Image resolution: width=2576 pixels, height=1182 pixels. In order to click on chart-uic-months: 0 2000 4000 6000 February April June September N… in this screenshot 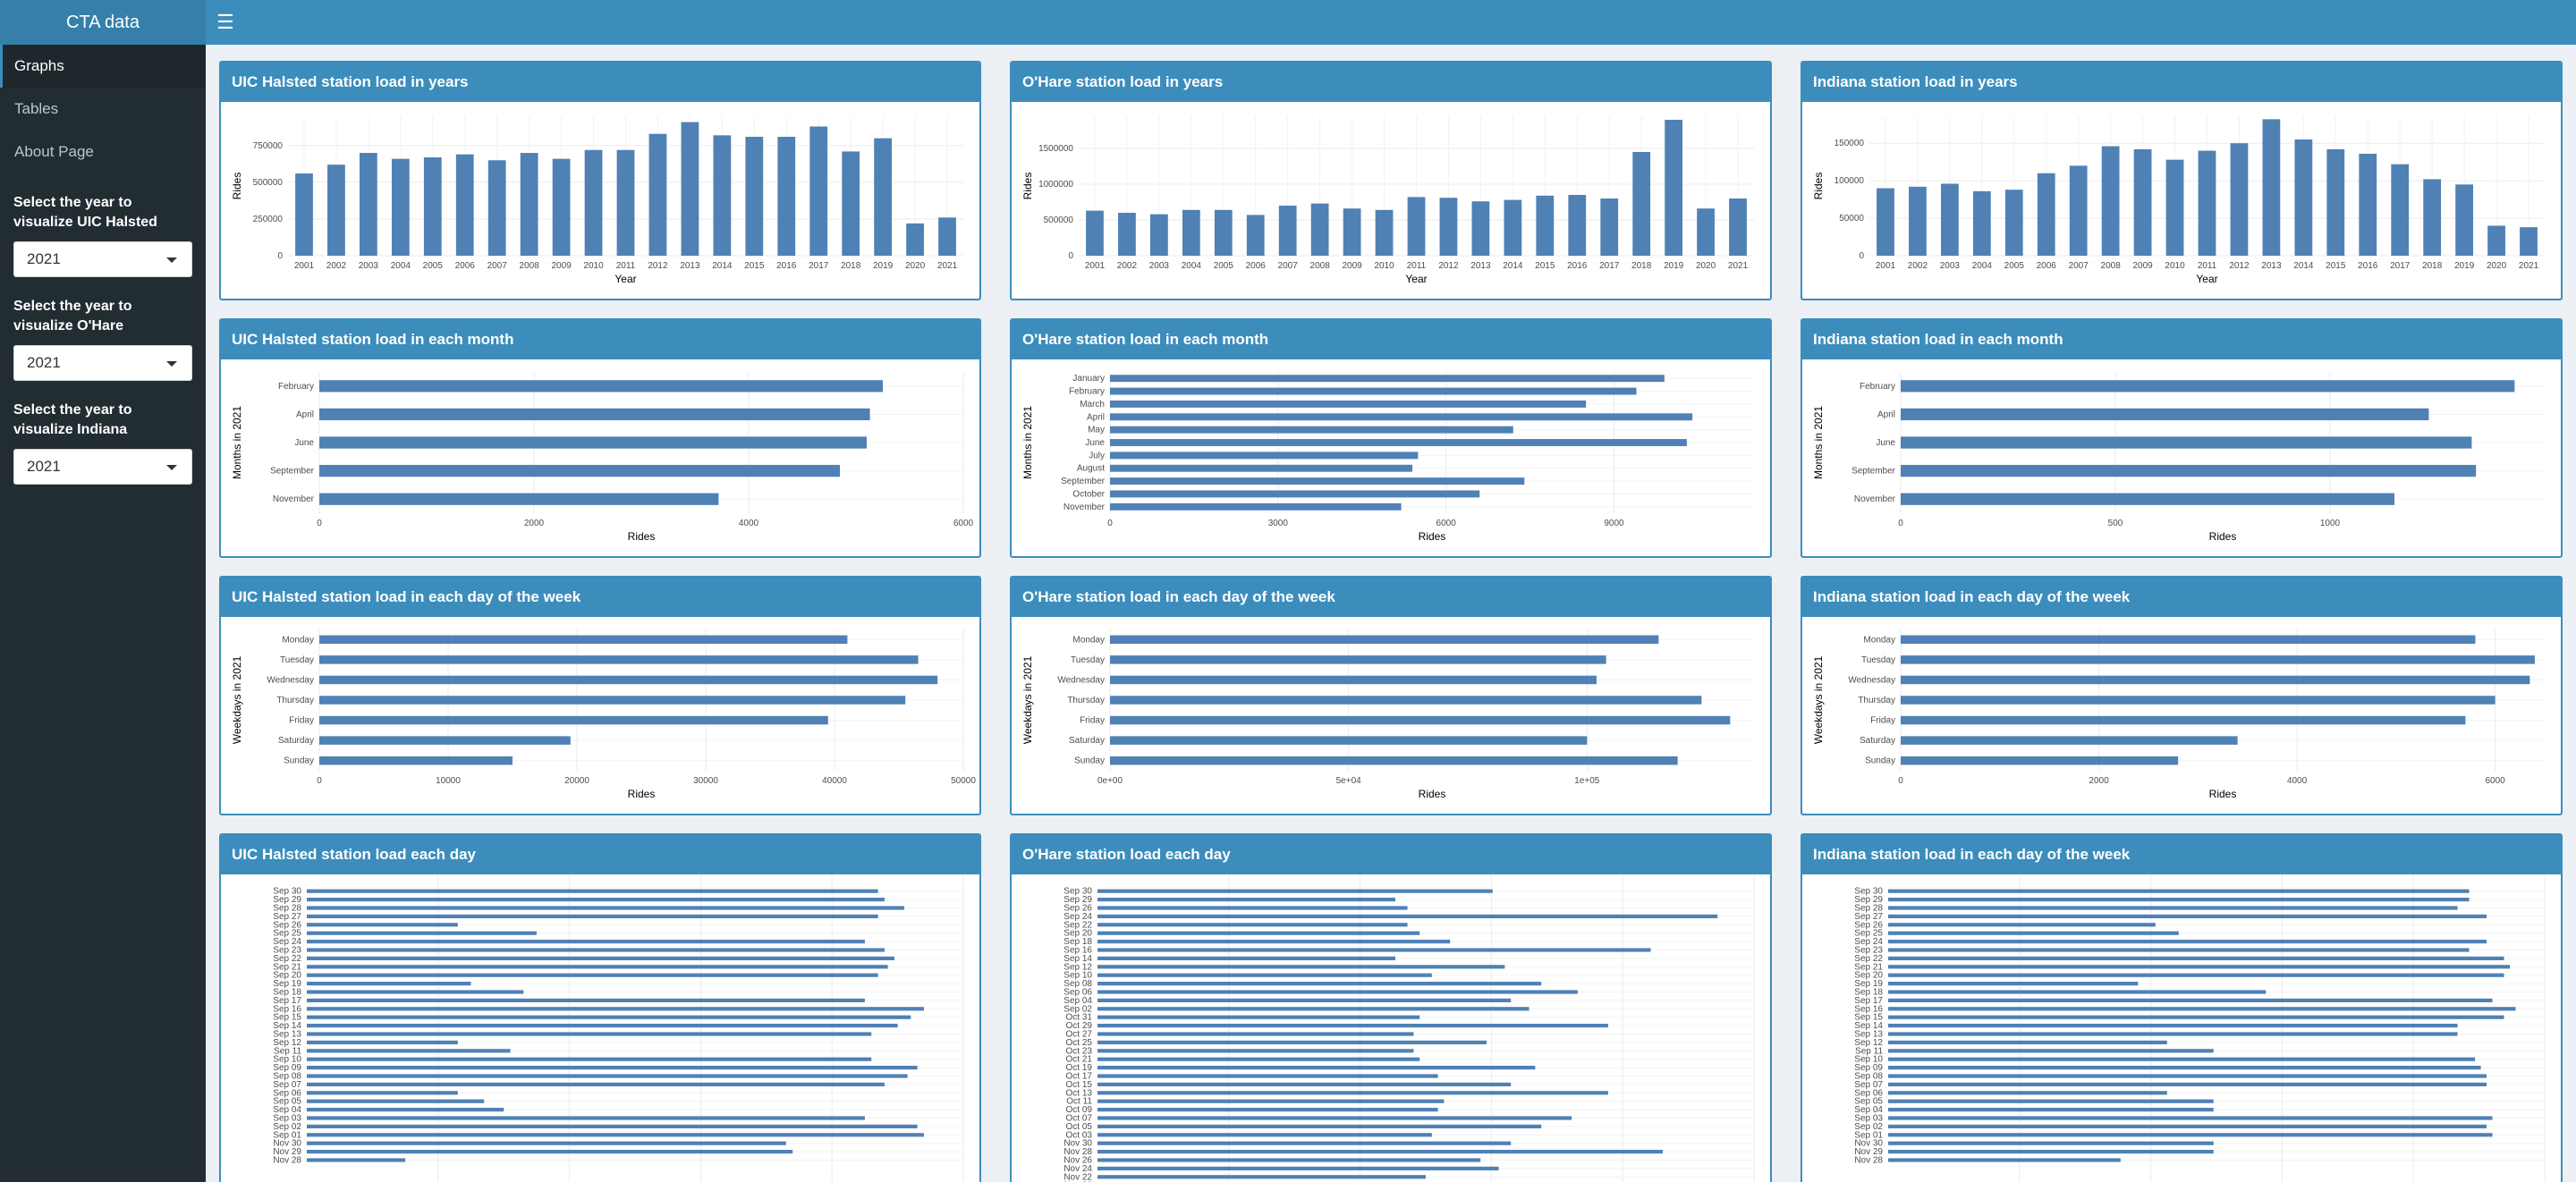, I will do `click(602, 457)`.